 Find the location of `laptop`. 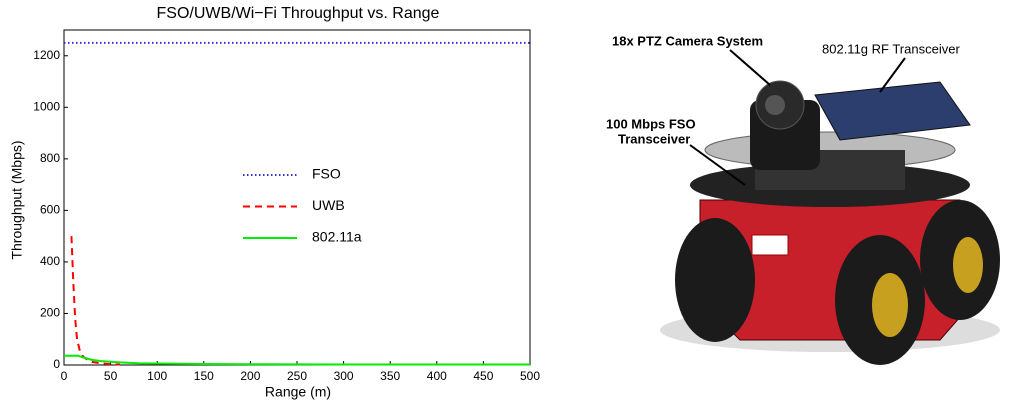

laptop is located at coordinates (892, 111).